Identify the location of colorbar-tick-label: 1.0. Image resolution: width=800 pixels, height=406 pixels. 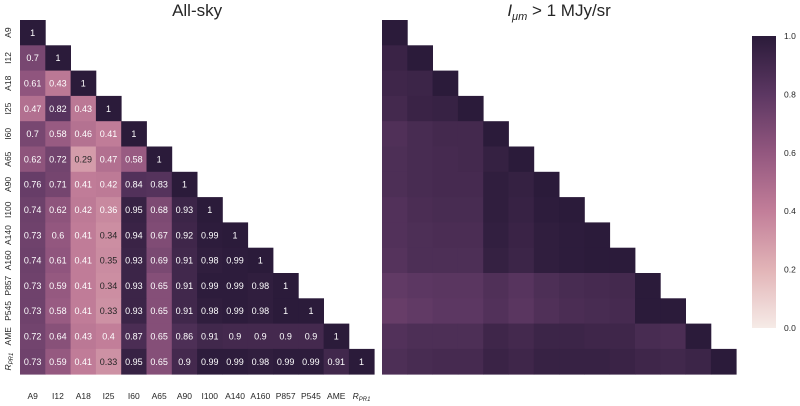
(790, 36).